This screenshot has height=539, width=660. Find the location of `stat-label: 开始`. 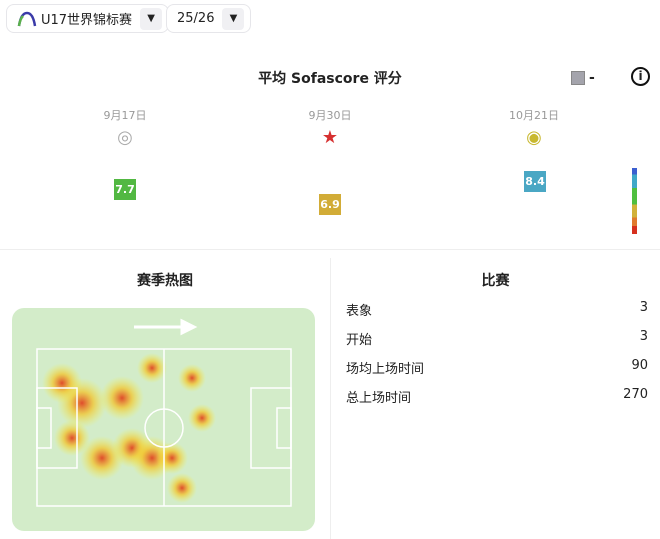

stat-label: 开始 is located at coordinates (359, 340).